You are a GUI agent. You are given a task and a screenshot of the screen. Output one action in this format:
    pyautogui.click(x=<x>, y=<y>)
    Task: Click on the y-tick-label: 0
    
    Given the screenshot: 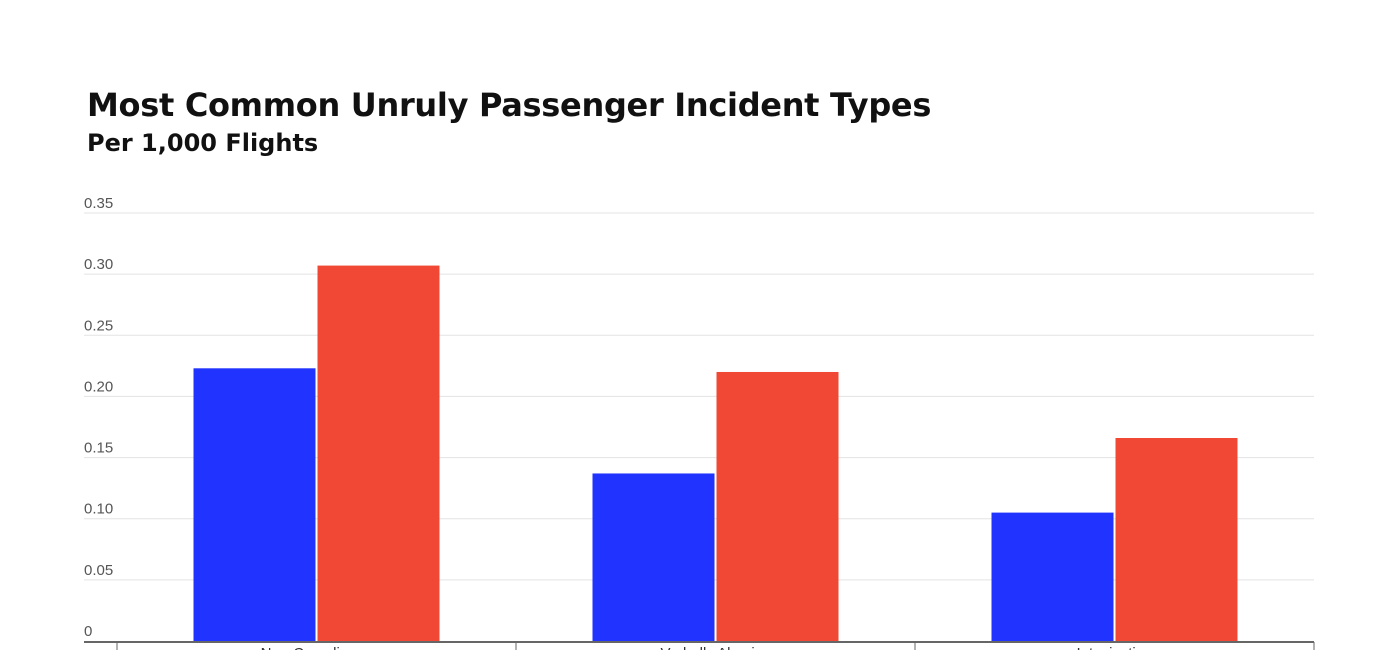 What is the action you would take?
    pyautogui.click(x=88, y=631)
    